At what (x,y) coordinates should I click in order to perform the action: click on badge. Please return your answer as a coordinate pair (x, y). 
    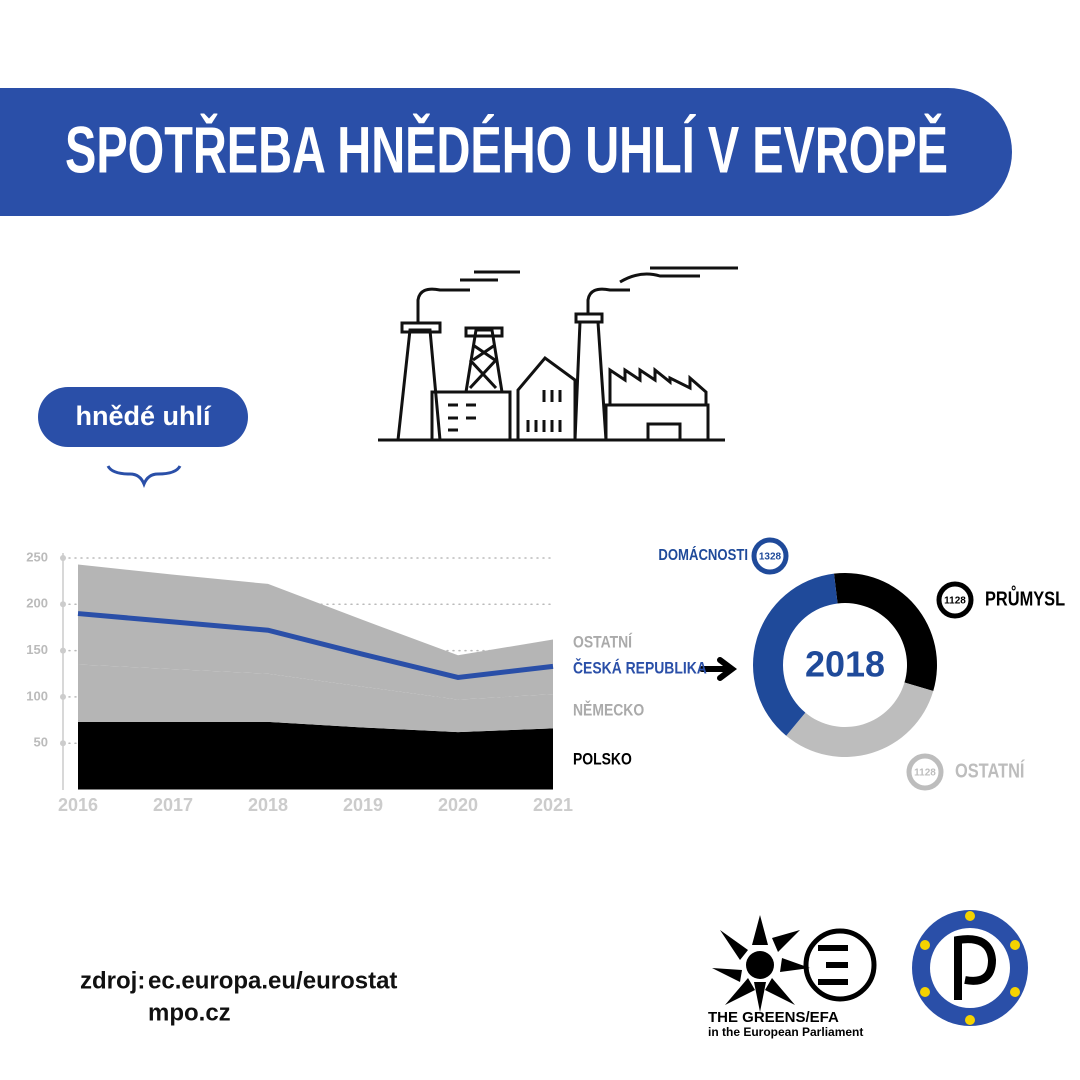
    Looking at the image, I should click on (143, 417).